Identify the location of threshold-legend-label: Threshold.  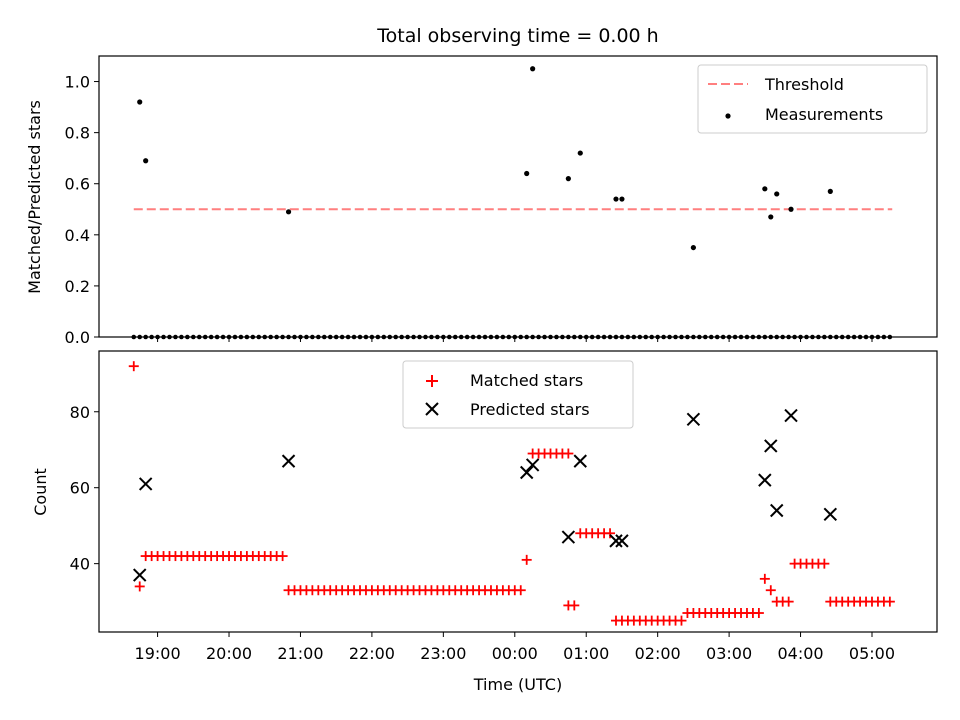
(804, 84).